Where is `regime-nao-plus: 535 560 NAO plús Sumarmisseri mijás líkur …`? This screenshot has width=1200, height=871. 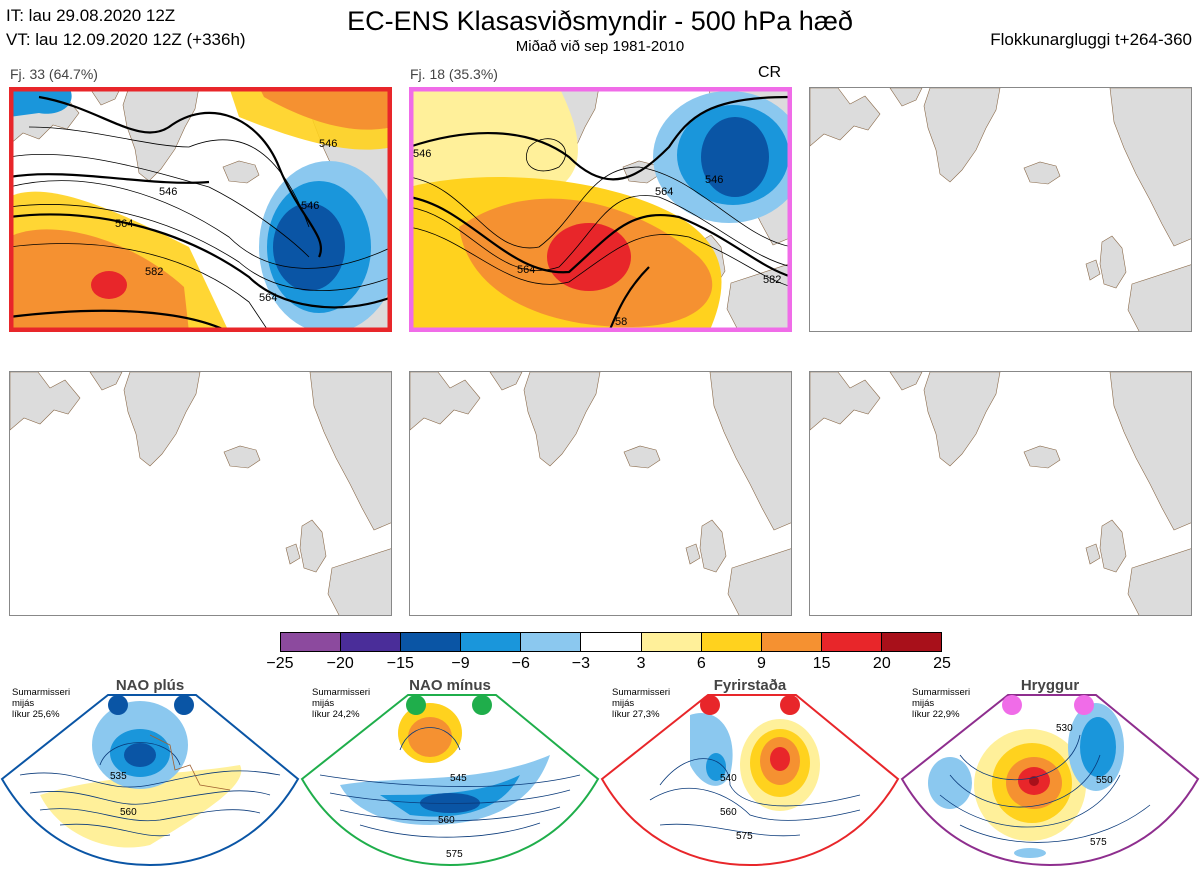 regime-nao-plus: 535 560 NAO plús Sumarmisseri mijás líkur … is located at coordinates (150, 773).